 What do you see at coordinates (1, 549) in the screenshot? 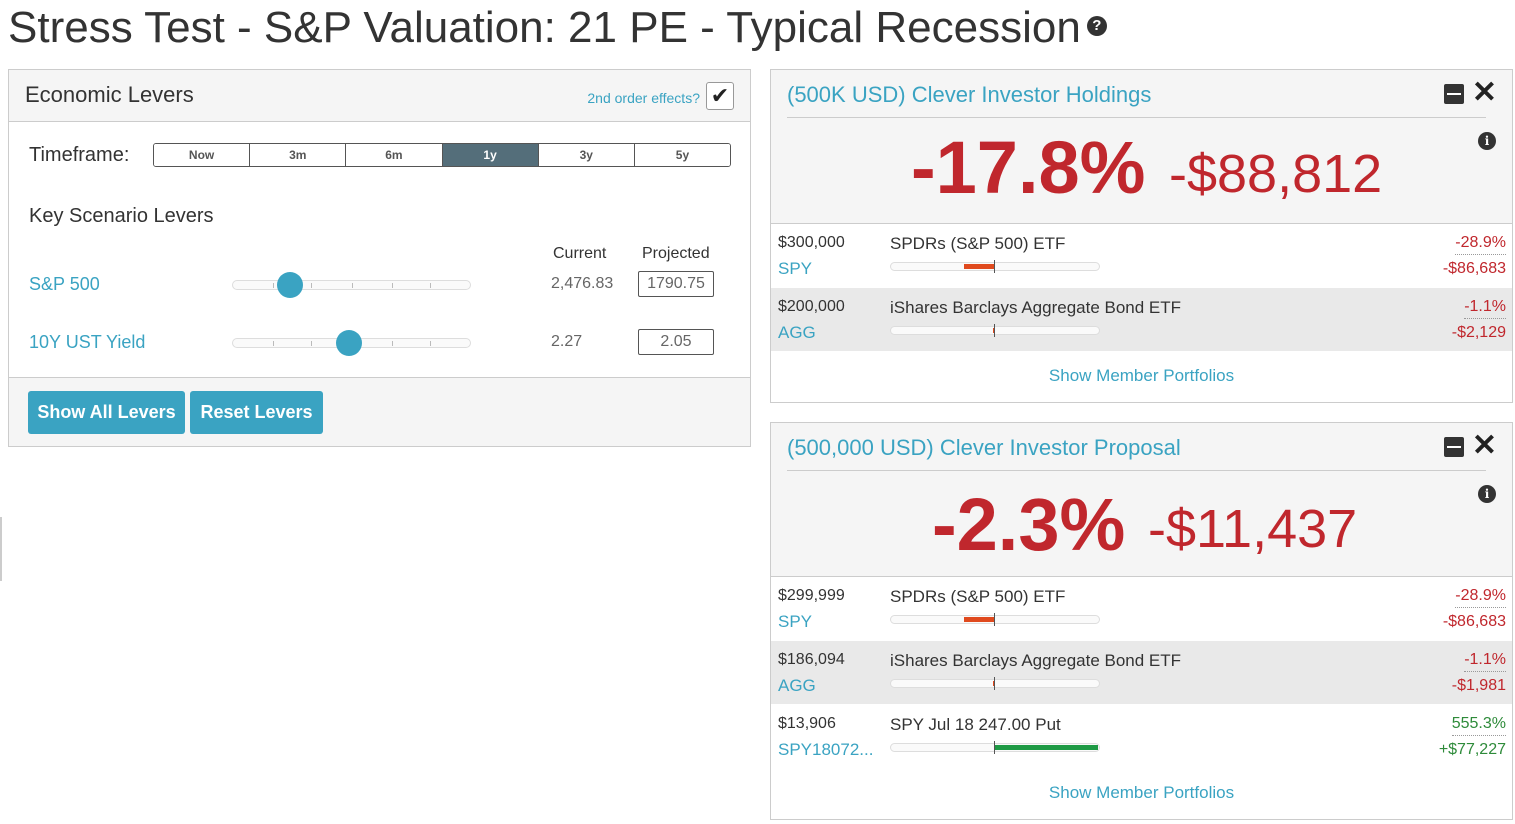
I see `edge-handle` at bounding box center [1, 549].